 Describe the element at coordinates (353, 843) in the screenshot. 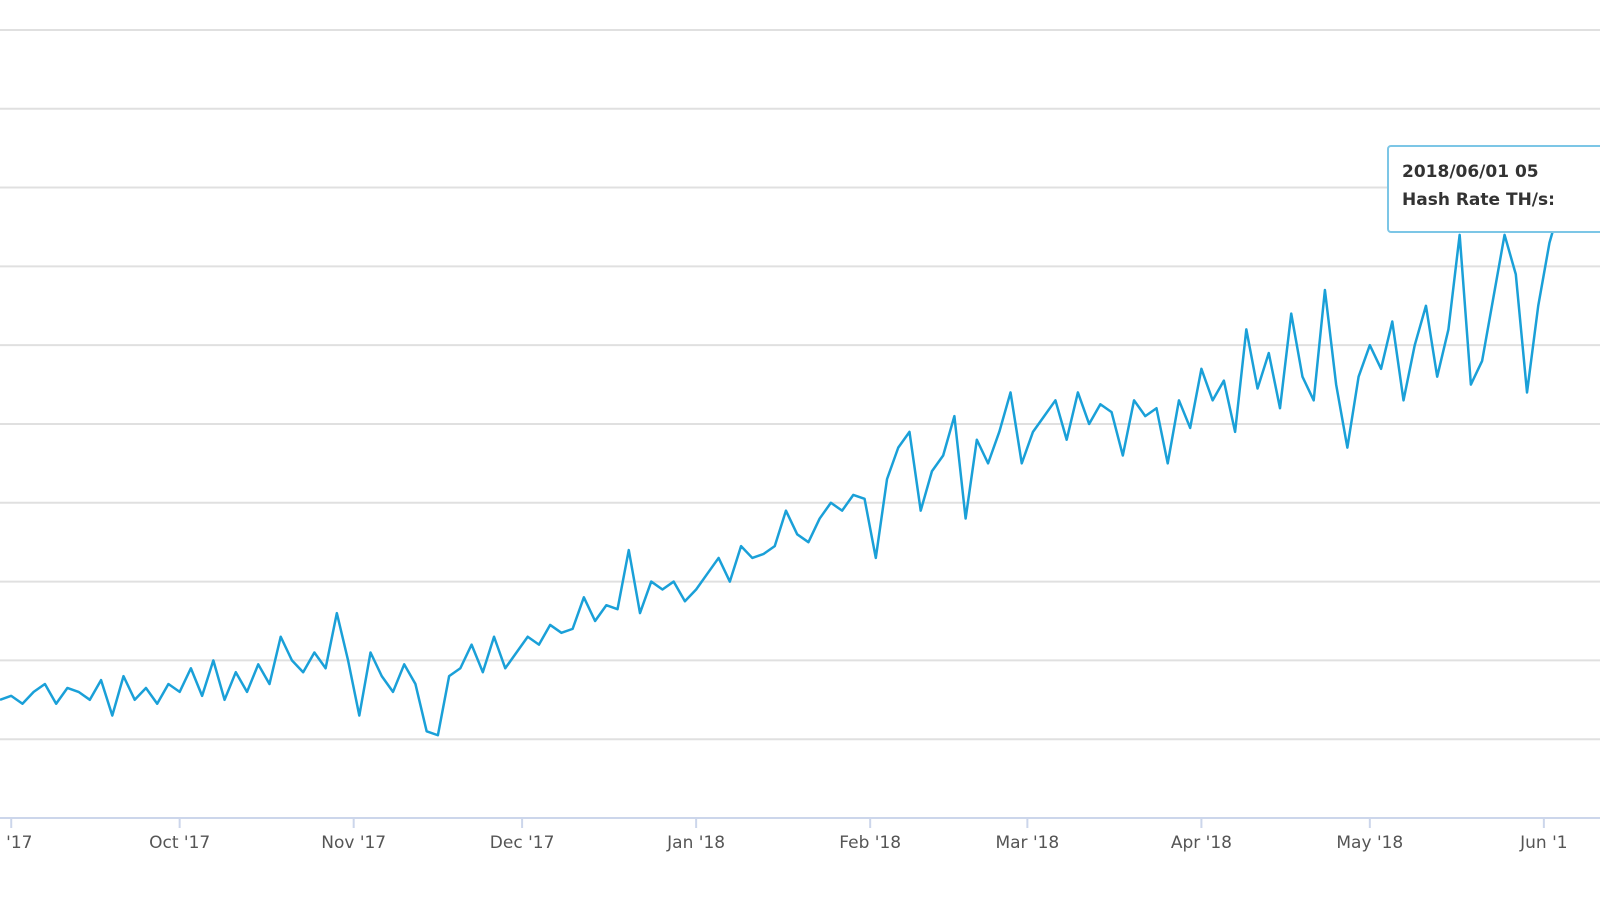

I see `x-tick-label: Nov '17` at that location.